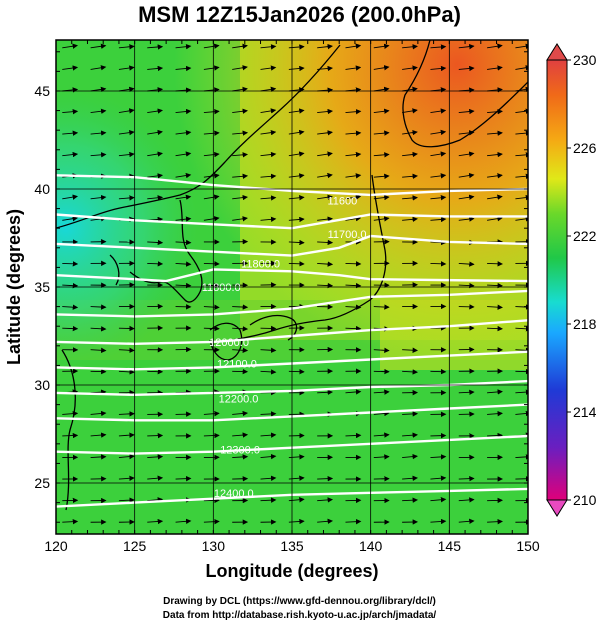 The width and height of the screenshot is (599, 625). I want to click on contour-line, so click(292, 245).